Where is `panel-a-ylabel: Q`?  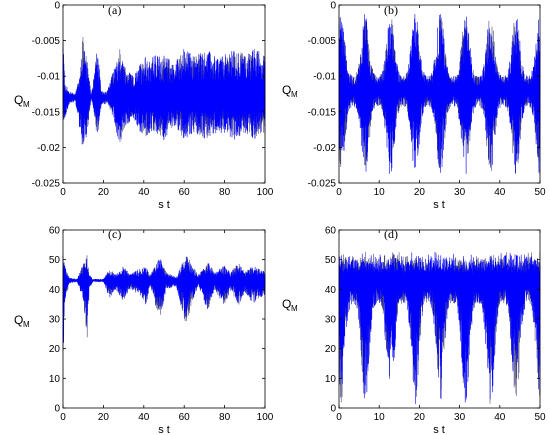 panel-a-ylabel: Q is located at coordinates (18, 100).